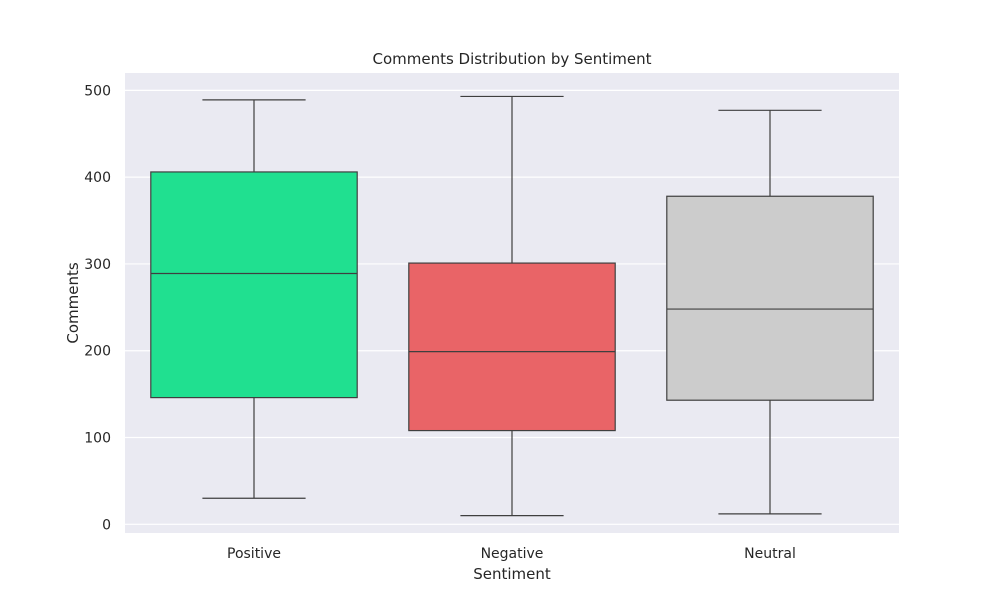 This screenshot has width=1000, height=600. I want to click on y-tick-label: 200, so click(97, 352).